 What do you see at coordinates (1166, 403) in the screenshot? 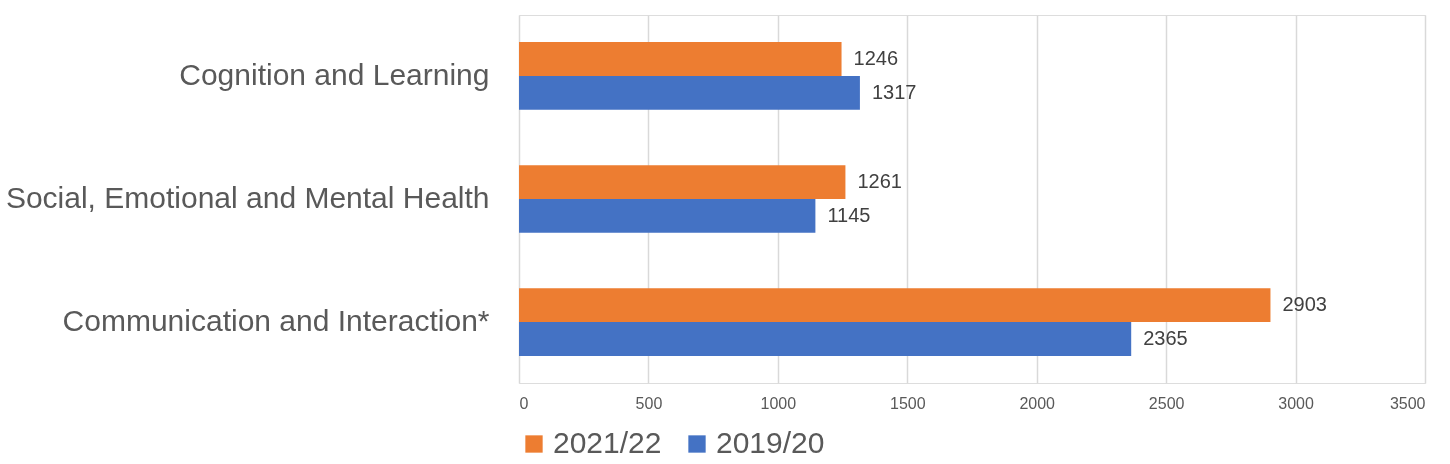
I see `x-tick-label: 2500` at bounding box center [1166, 403].